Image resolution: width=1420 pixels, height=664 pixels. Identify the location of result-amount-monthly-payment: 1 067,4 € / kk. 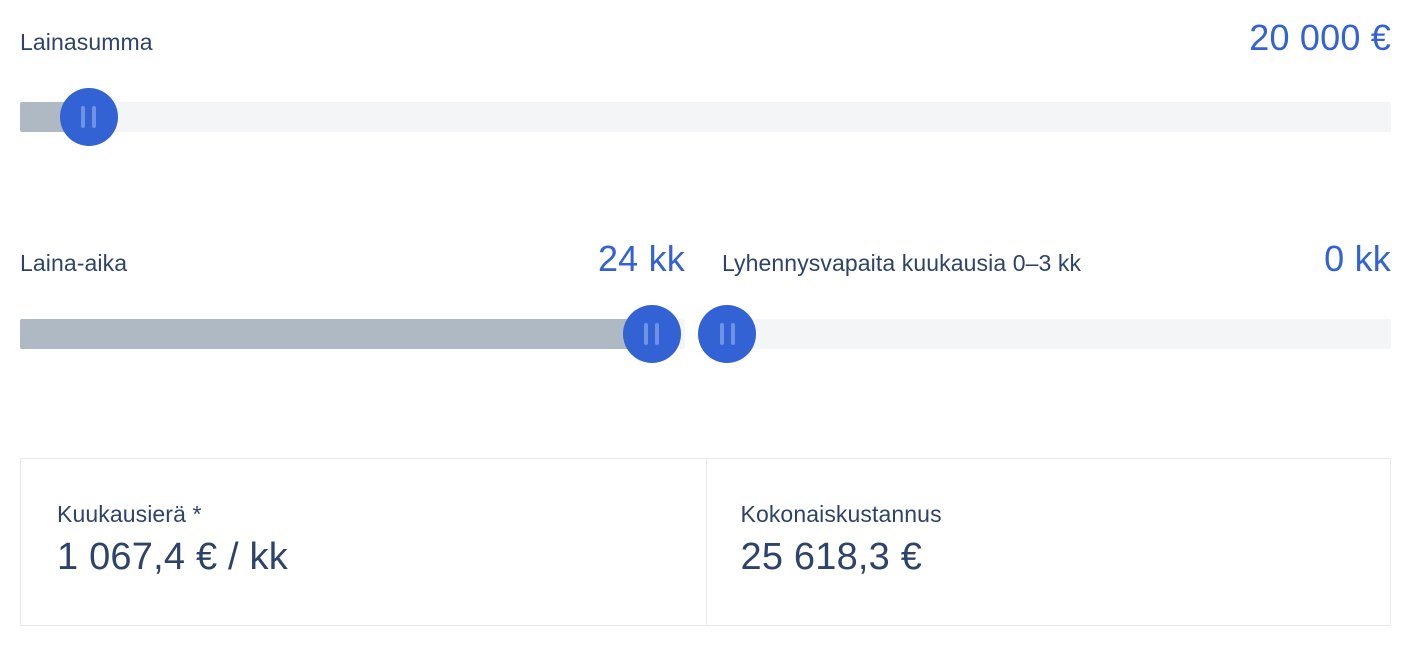
(172, 557).